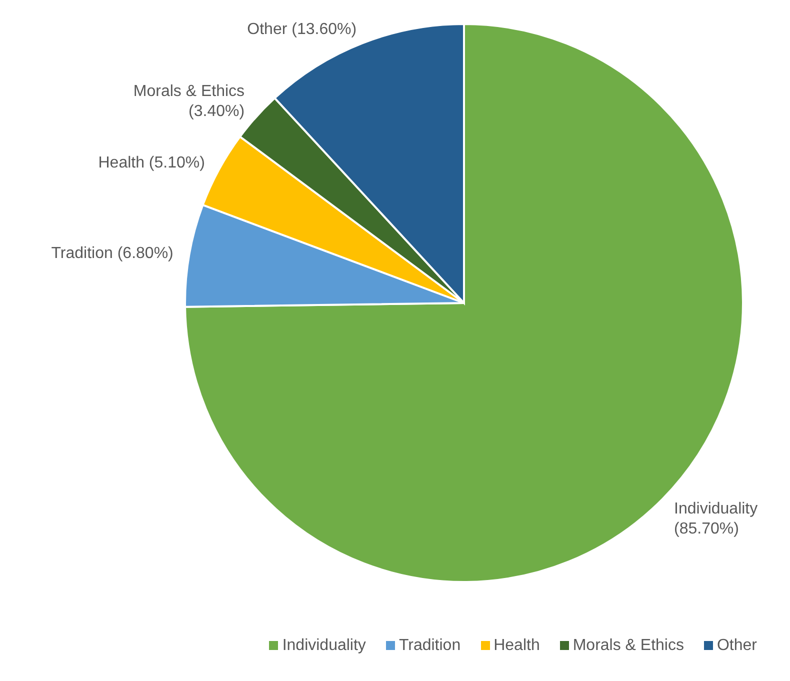  I want to click on legend-label: Morals & Ethics, so click(628, 645).